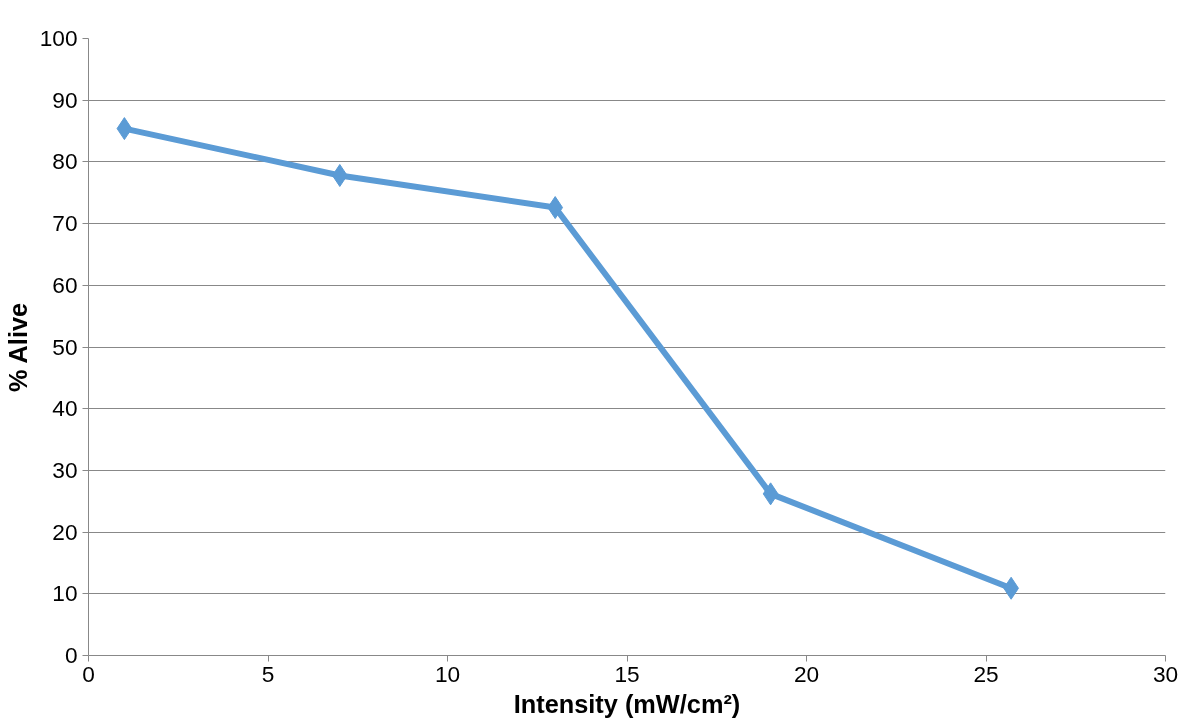 The image size is (1202, 723). I want to click on x-tick-label: 20, so click(806, 673).